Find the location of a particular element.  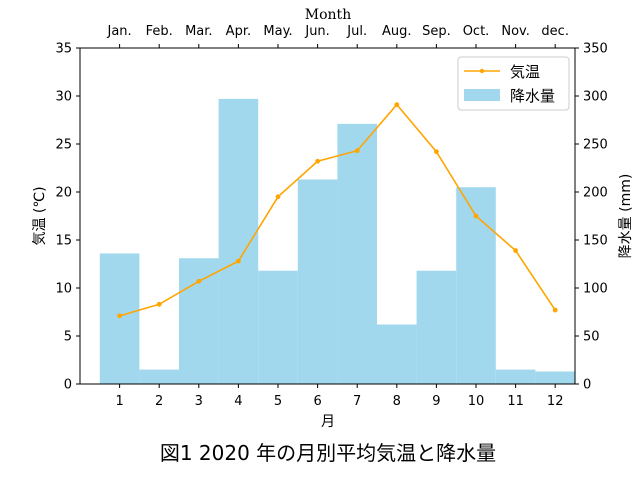

top-tick-label: Jul. is located at coordinates (356, 31).